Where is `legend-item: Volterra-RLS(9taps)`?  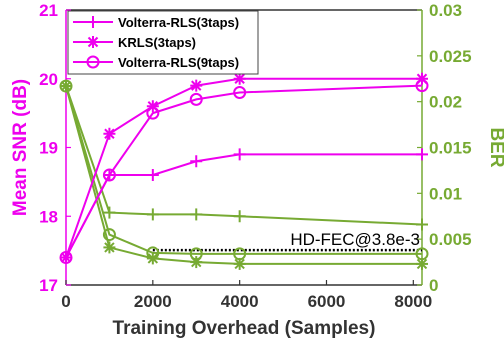
legend-item: Volterra-RLS(9taps) is located at coordinates (156, 62).